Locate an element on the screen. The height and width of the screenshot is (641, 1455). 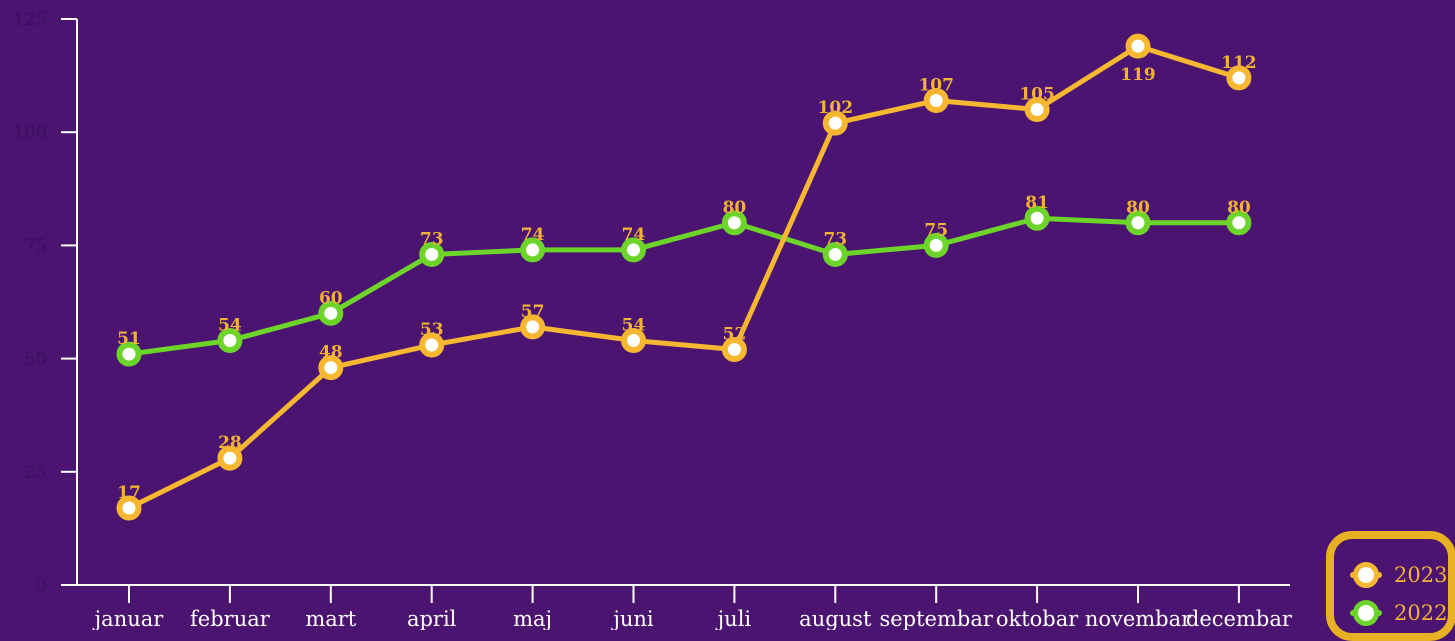
x-tick-label: oktobar is located at coordinates (1037, 618).